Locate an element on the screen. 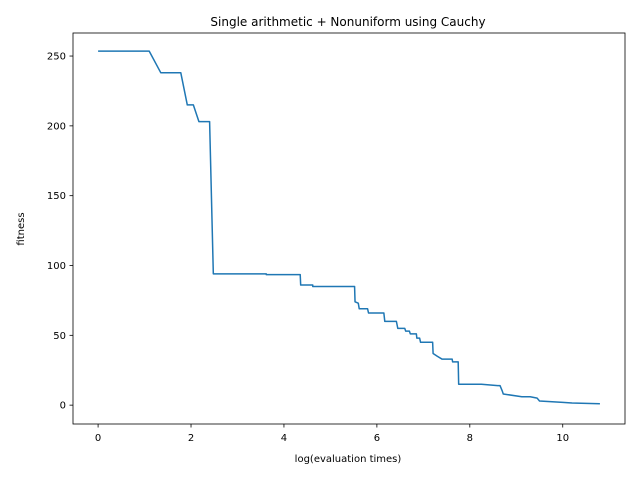  y-tick-label: 200 is located at coordinates (56, 126).